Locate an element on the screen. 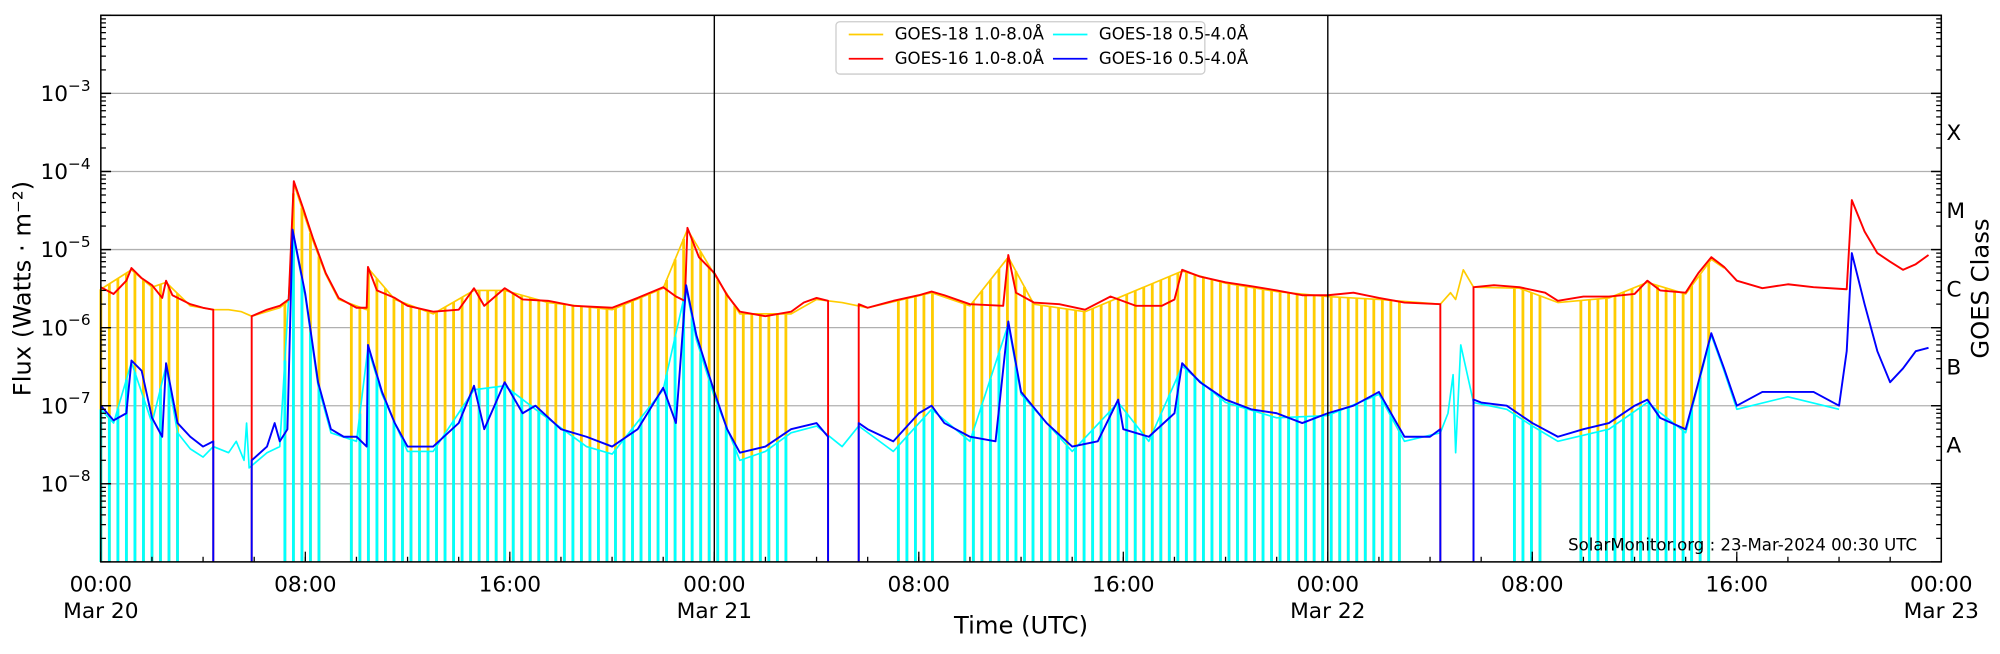 The width and height of the screenshot is (2000, 654). legend-label: GOES-16 0.5-4.0Å is located at coordinates (1174, 58).